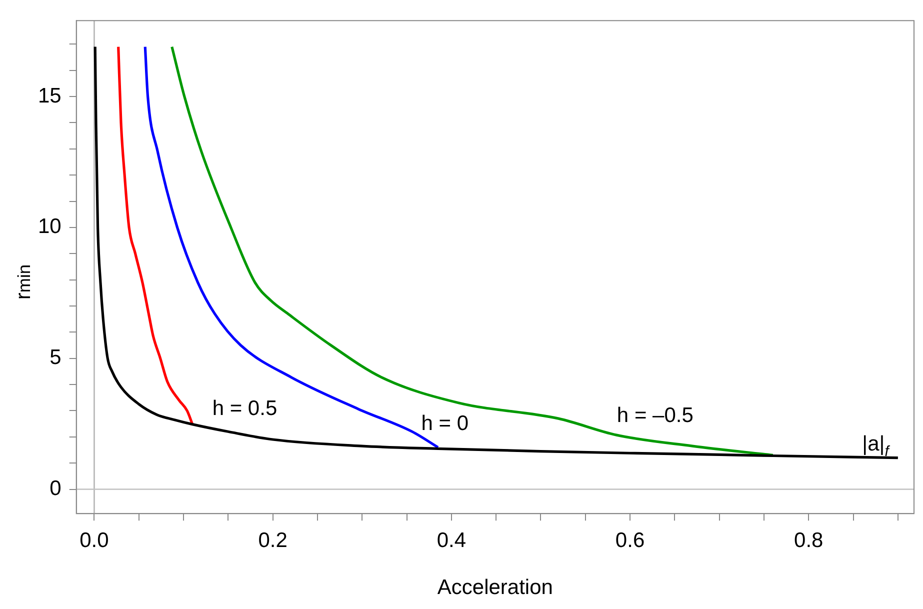 Image resolution: width=923 pixels, height=609 pixels. What do you see at coordinates (50, 96) in the screenshot?
I see `y-tick-label: 15` at bounding box center [50, 96].